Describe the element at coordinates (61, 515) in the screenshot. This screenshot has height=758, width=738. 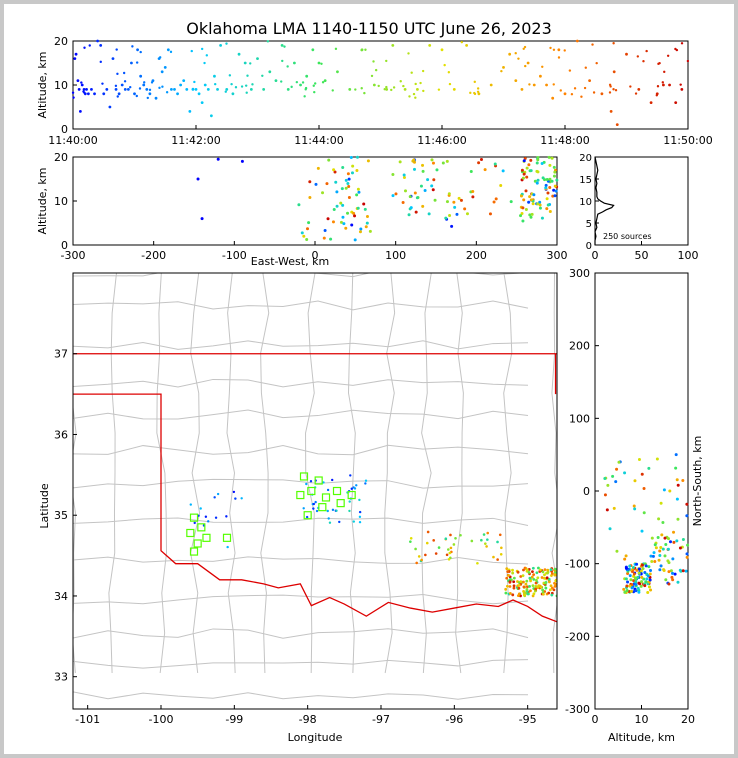
I see `y-tick-label: 35` at that location.